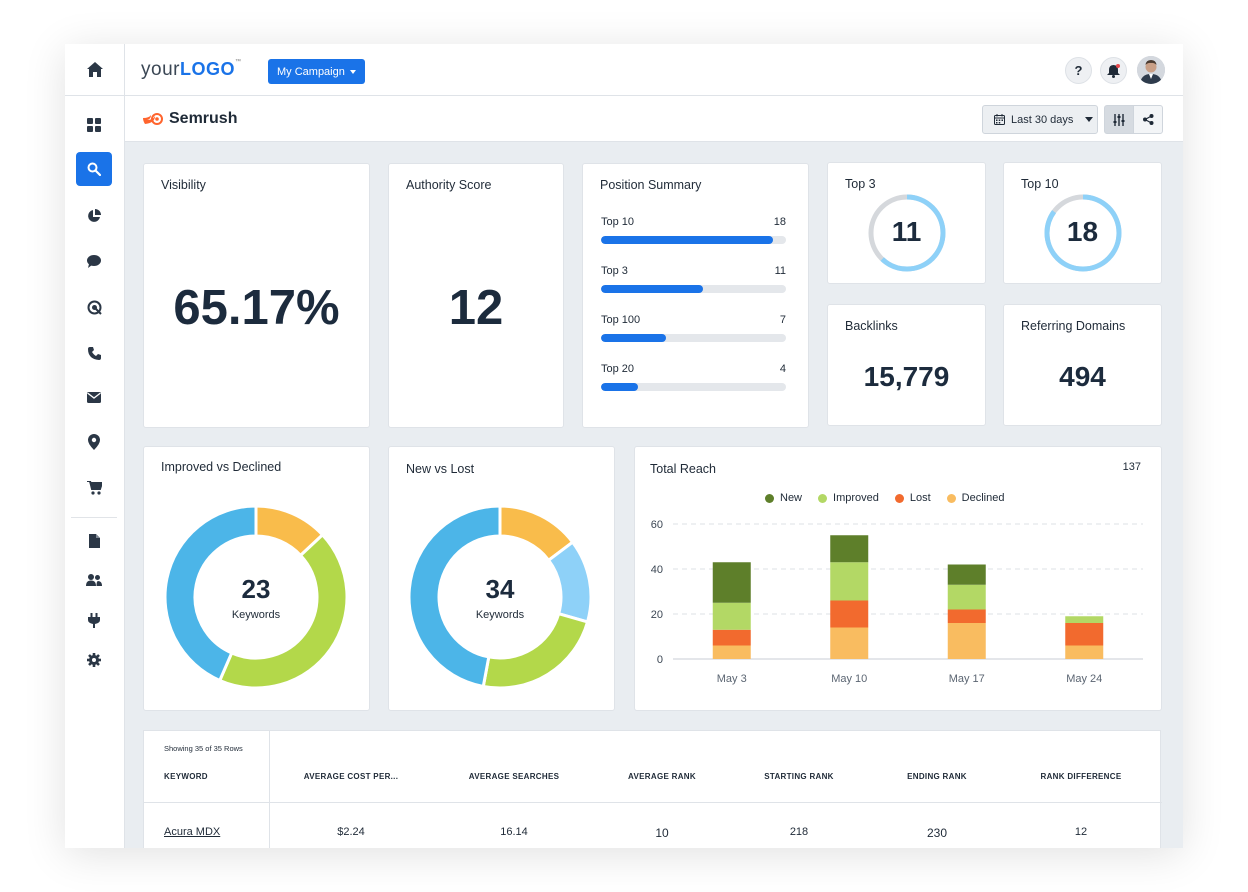 The width and height of the screenshot is (1248, 892). I want to click on y-tick-label: 20, so click(657, 615).